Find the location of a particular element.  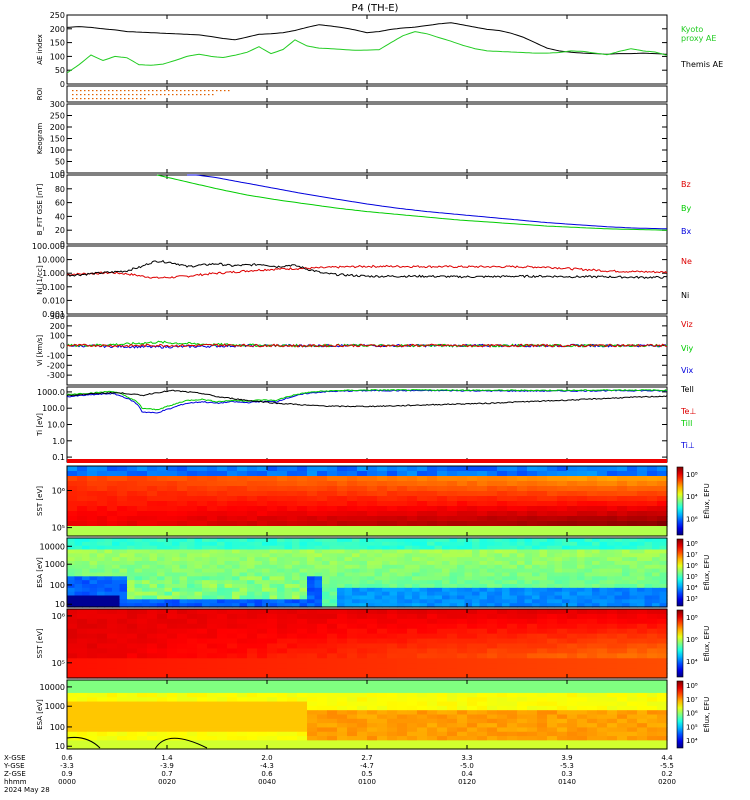

ae-ytick-label: 200 is located at coordinates (57, 29).